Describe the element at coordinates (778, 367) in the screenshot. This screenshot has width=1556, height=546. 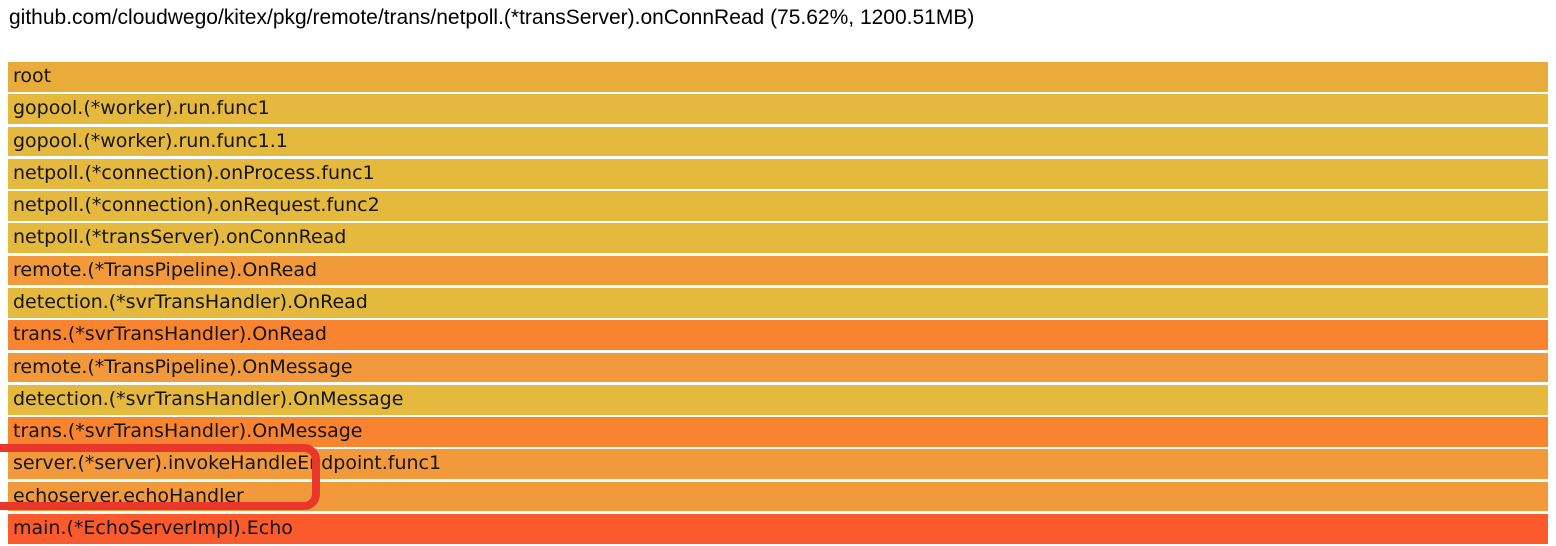
I see `flame-frame: remote.(*TransPipeline).OnMessage` at that location.